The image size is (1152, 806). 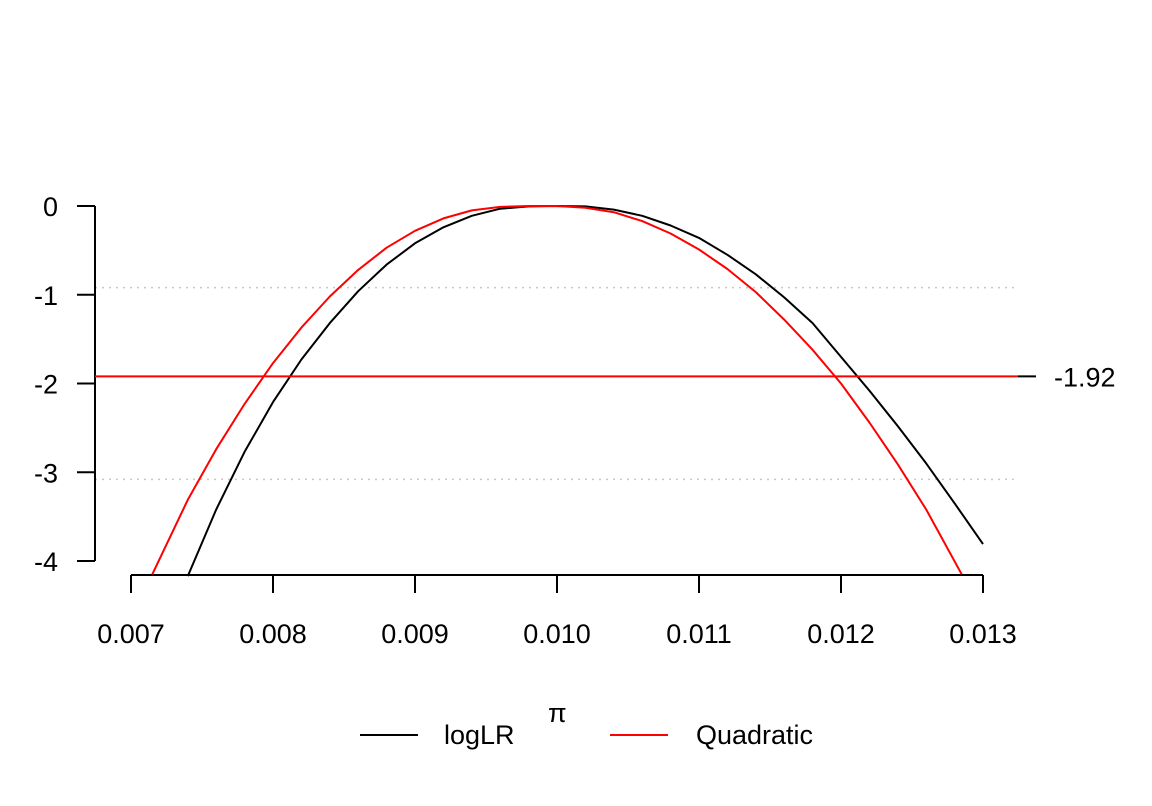 I want to click on y-tick-label: -2, so click(x=46, y=385).